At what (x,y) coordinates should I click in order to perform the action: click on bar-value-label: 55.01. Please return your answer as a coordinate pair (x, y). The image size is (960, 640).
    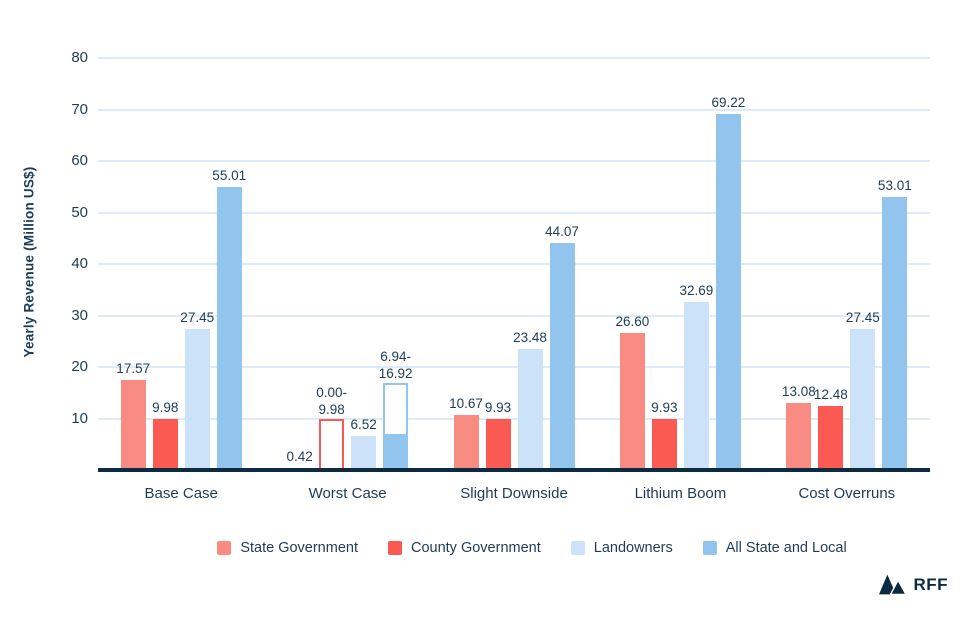
    Looking at the image, I should click on (229, 175).